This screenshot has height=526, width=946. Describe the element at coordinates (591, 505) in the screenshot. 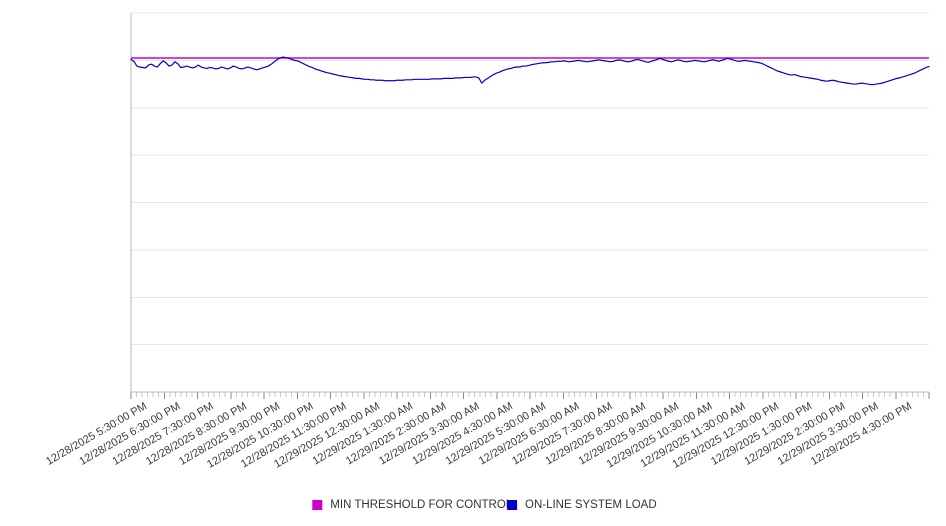

I see `legend-label: ON-LINE SYSTEM LOAD` at that location.